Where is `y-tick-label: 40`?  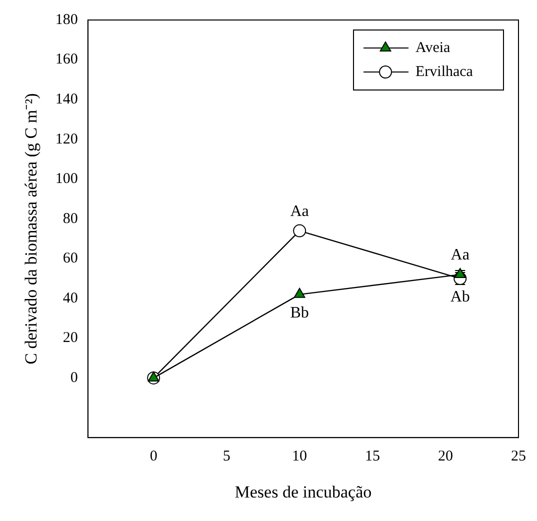 y-tick-label: 40 is located at coordinates (70, 298).